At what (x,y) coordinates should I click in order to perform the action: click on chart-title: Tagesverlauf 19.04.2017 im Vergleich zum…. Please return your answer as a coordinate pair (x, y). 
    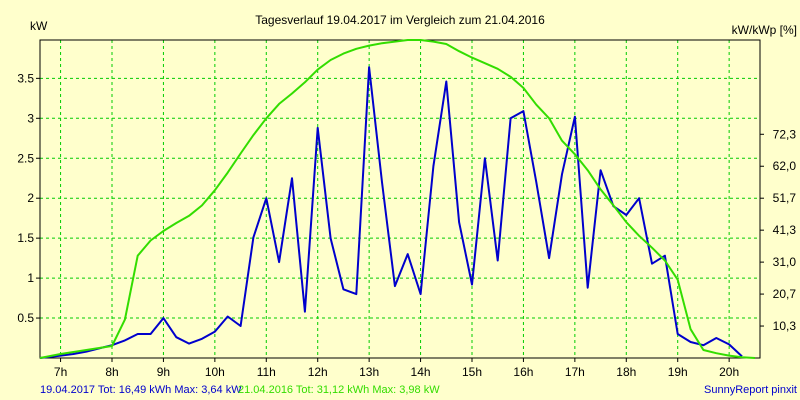
    Looking at the image, I should click on (400, 20).